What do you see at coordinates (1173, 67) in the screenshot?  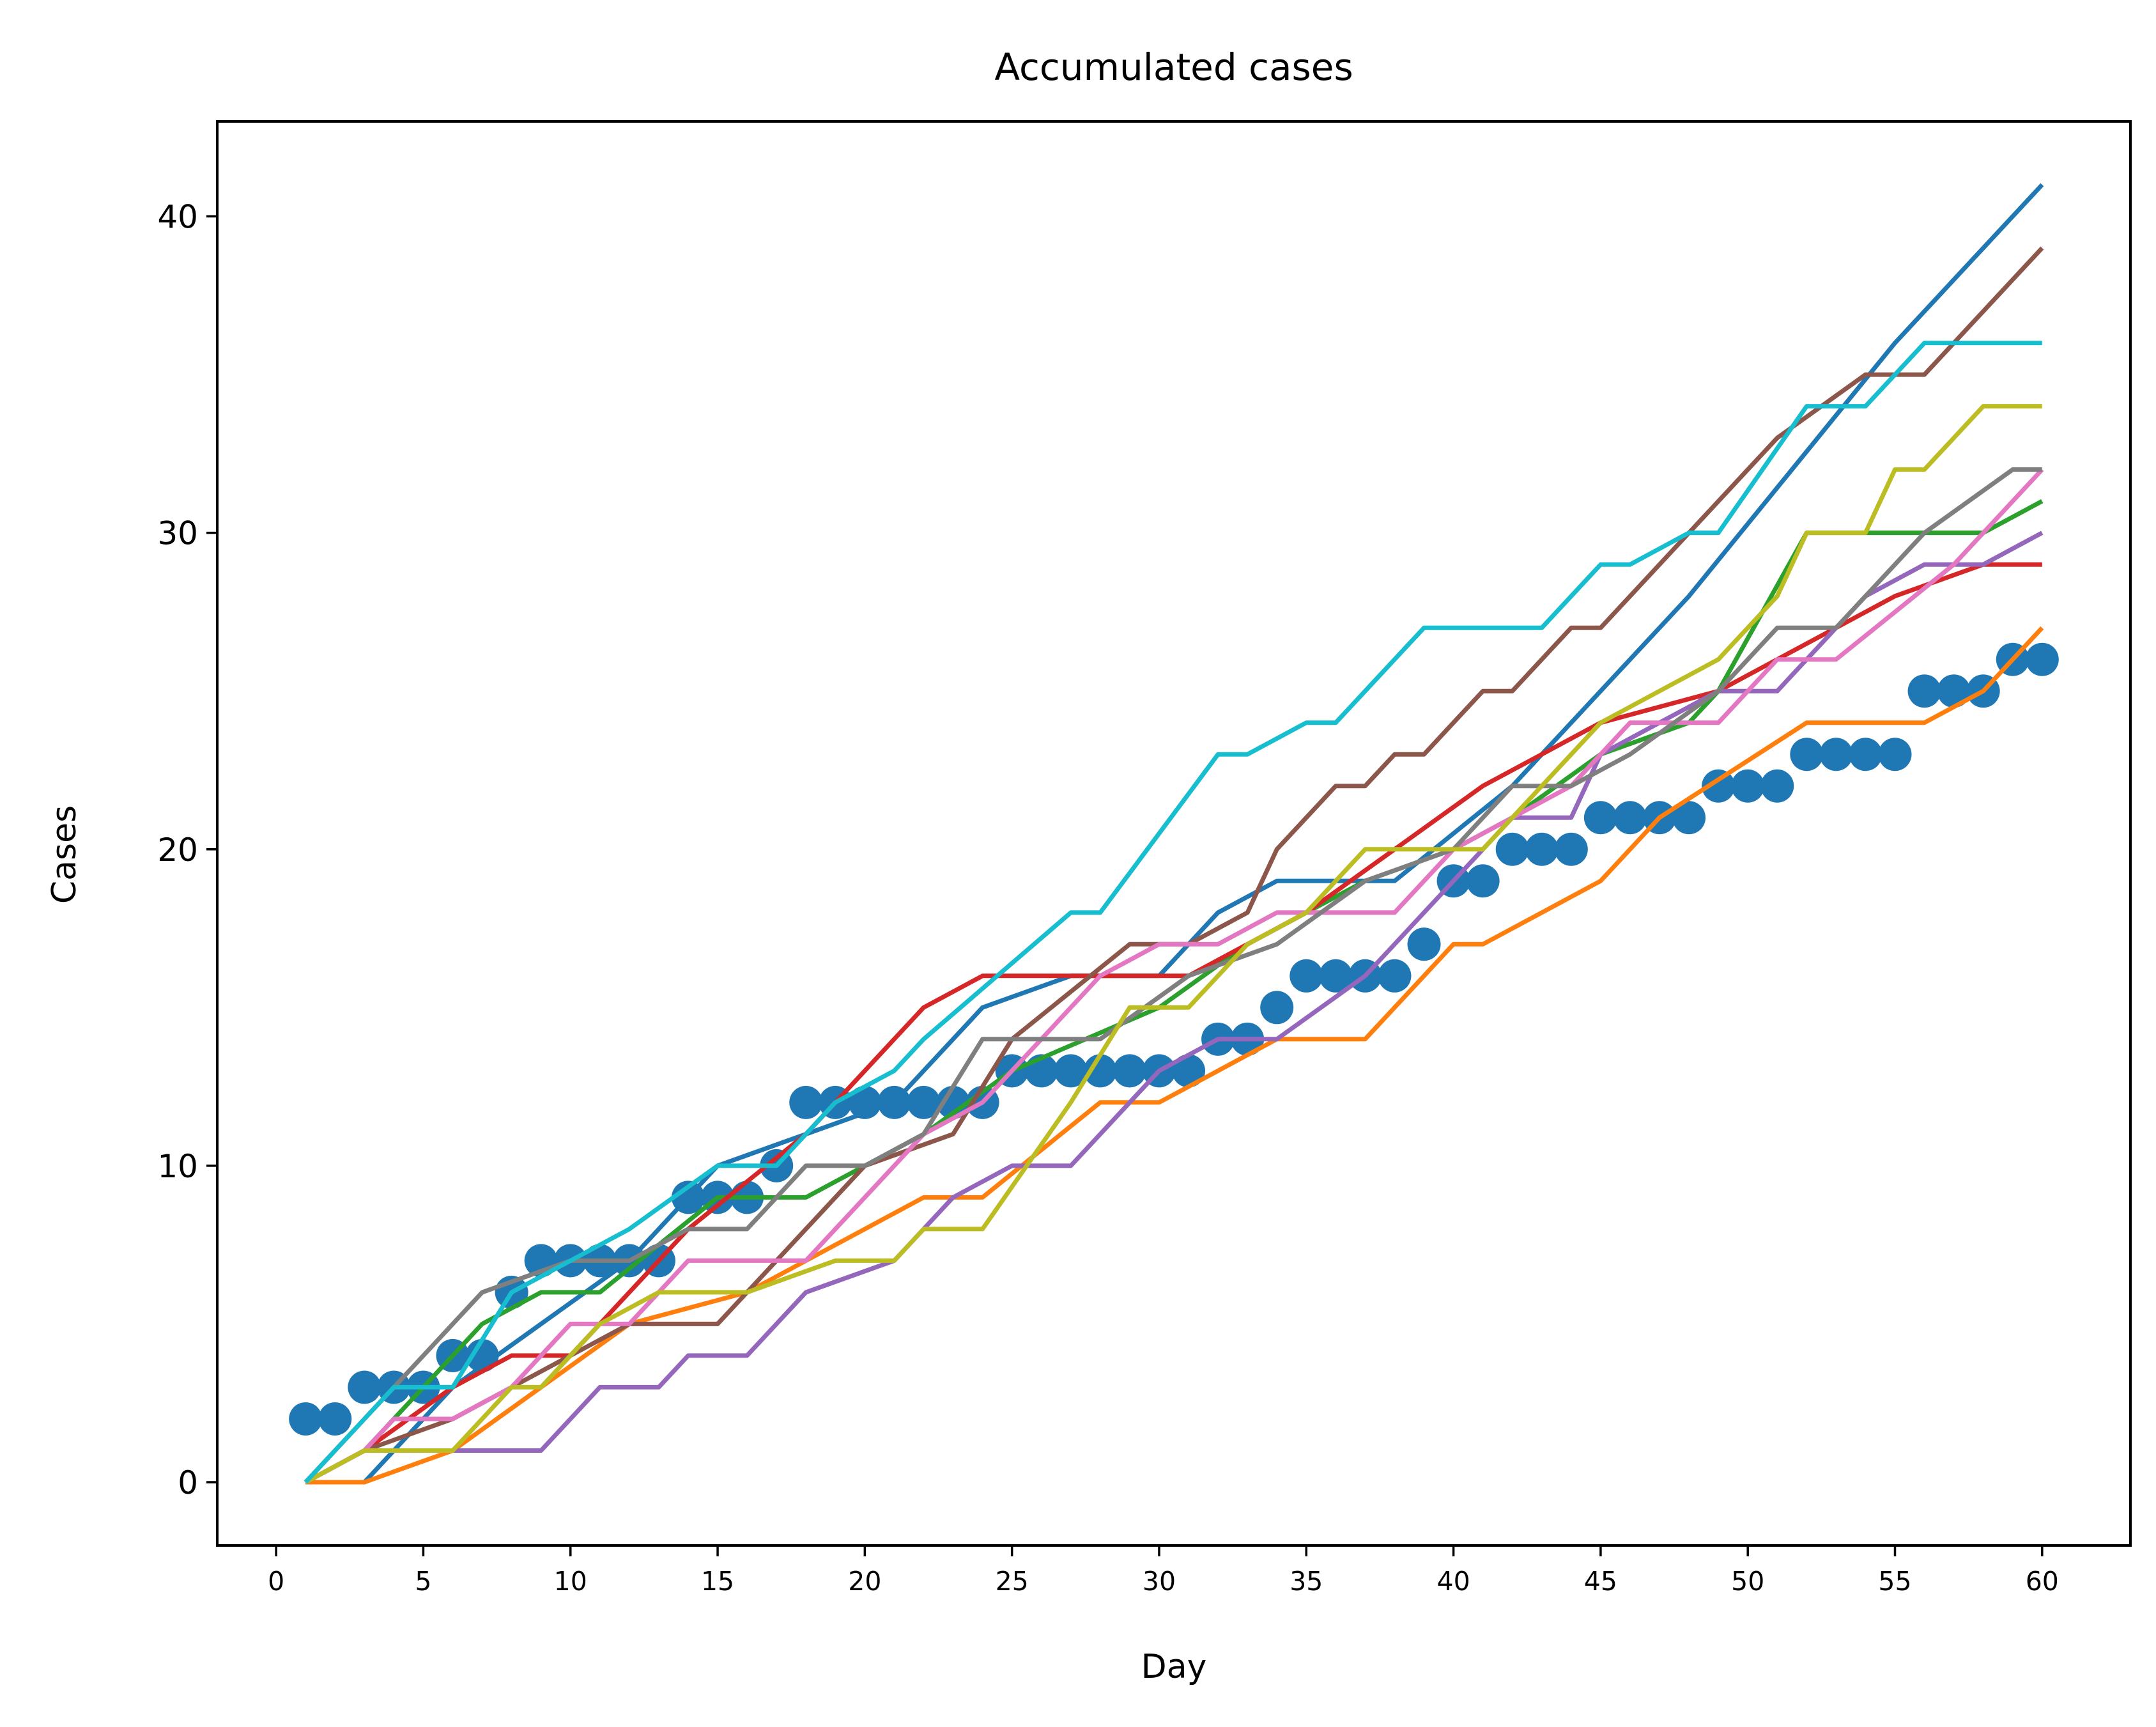 I see `chart-title: Accumulated cases` at bounding box center [1173, 67].